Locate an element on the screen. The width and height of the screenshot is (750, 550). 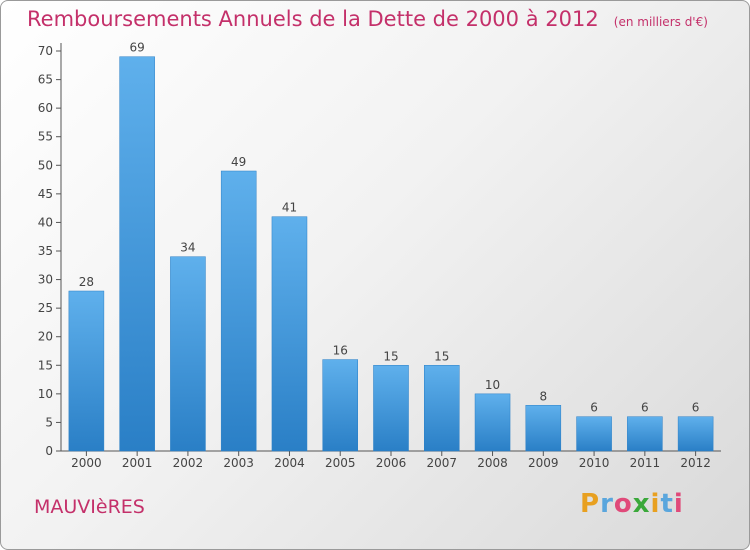
bar-value-label: 16 is located at coordinates (340, 351).